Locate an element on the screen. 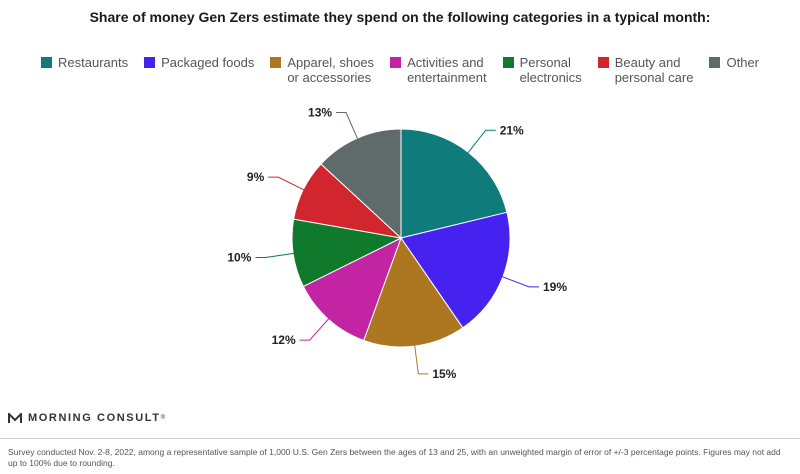  footer-divider is located at coordinates (400, 438).